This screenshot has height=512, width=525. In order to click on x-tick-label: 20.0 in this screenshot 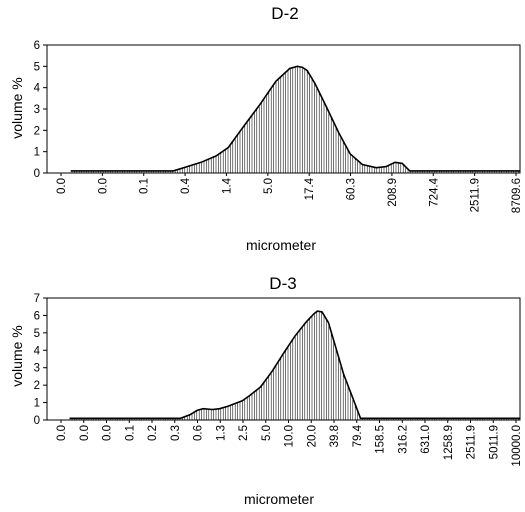, I will do `click(312, 436)`.